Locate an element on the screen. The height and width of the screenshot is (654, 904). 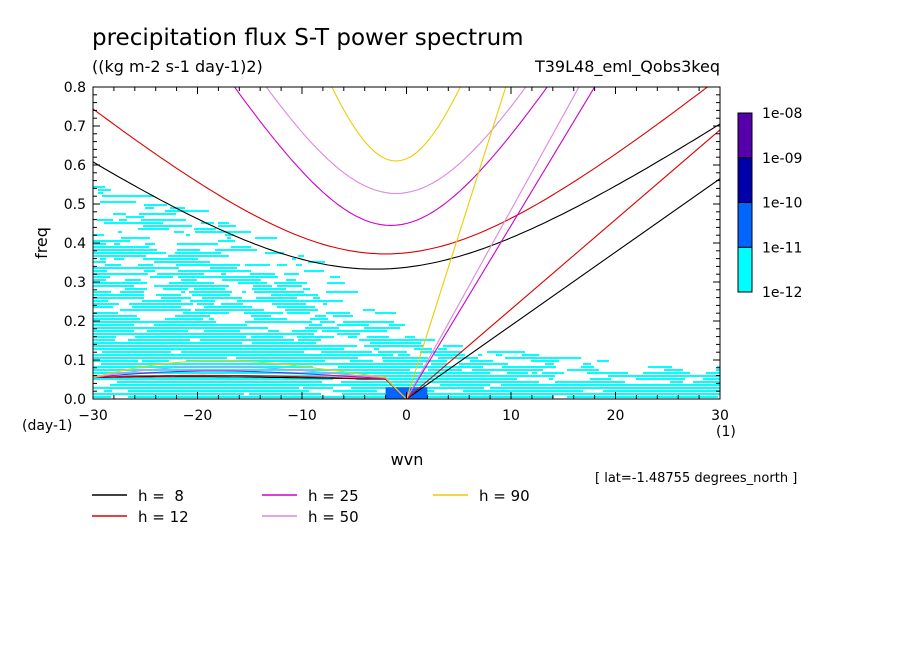
ig-curve-h50 is located at coordinates (396, 141).